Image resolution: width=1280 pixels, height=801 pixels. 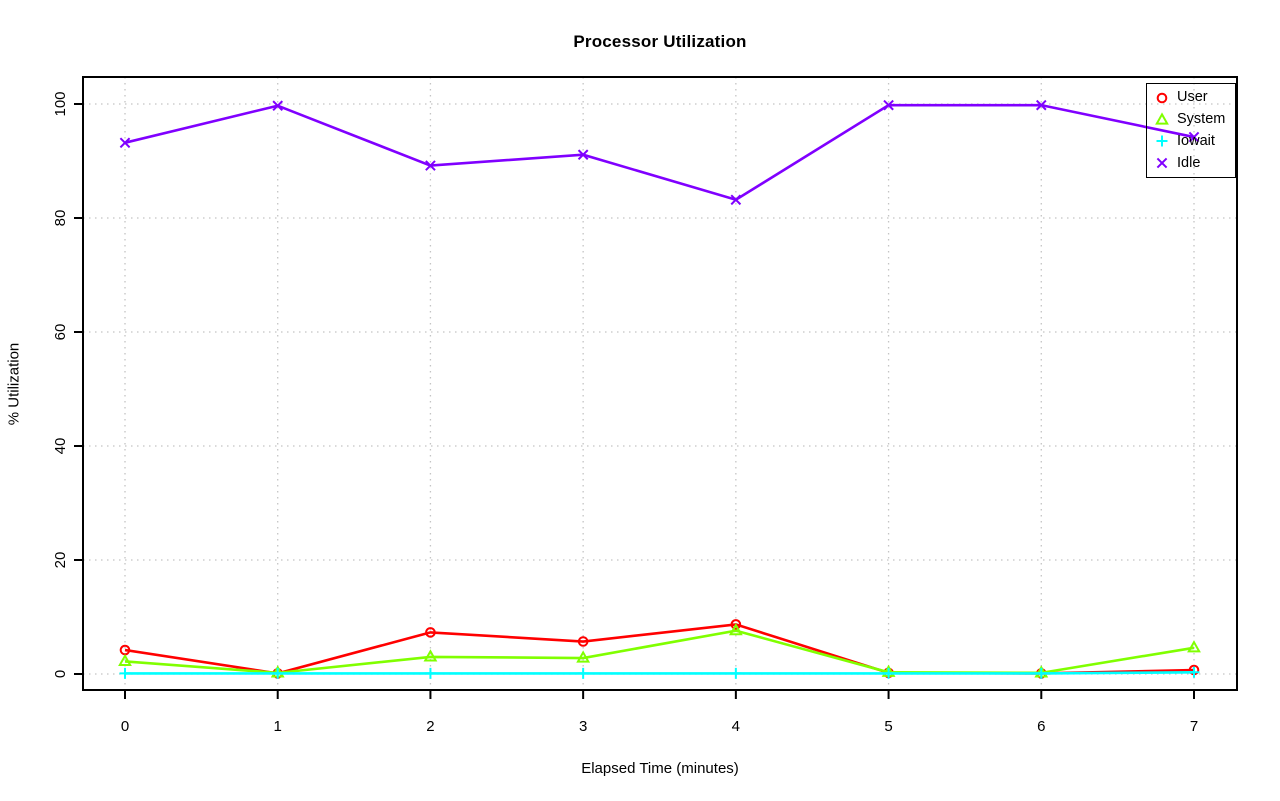 What do you see at coordinates (430, 726) in the screenshot?
I see `x-tick-label: 2` at bounding box center [430, 726].